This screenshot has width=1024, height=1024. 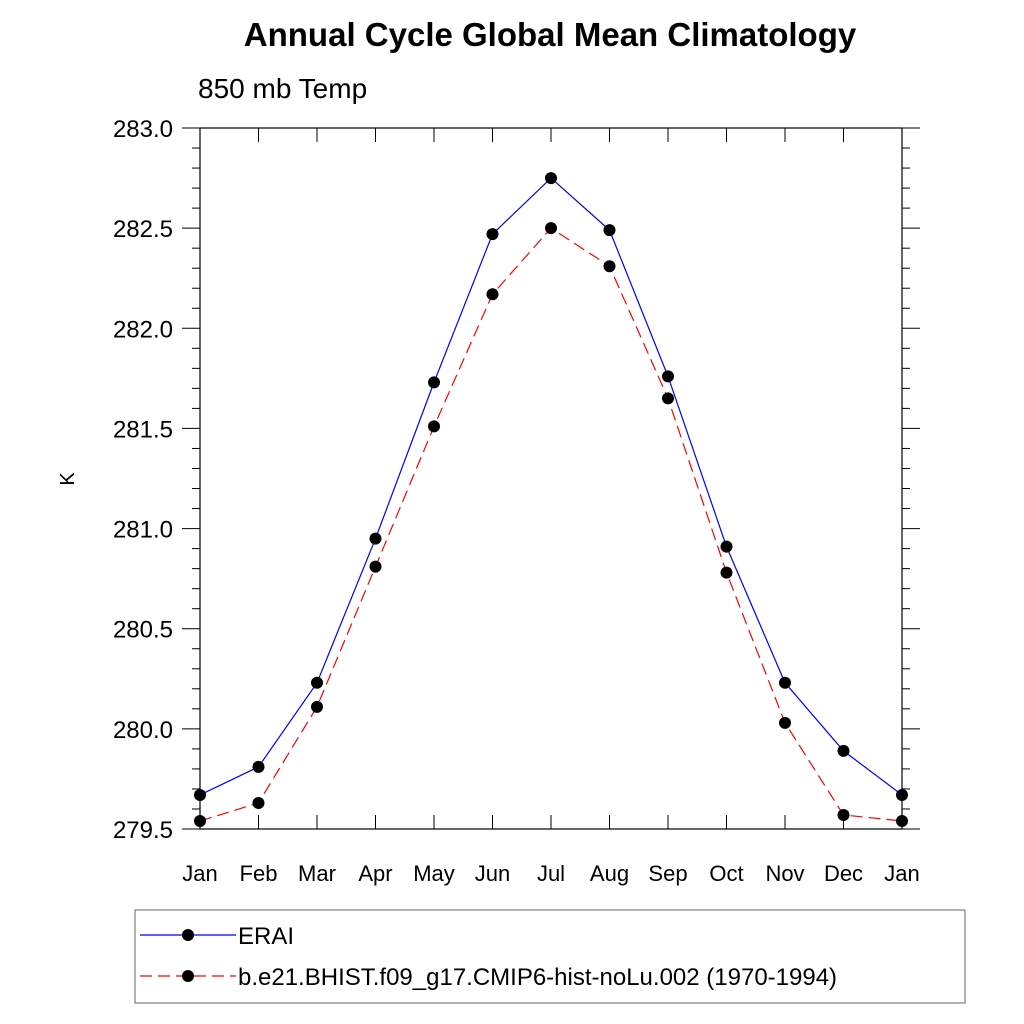 I want to click on legend-label-0: ERAI, so click(x=266, y=936).